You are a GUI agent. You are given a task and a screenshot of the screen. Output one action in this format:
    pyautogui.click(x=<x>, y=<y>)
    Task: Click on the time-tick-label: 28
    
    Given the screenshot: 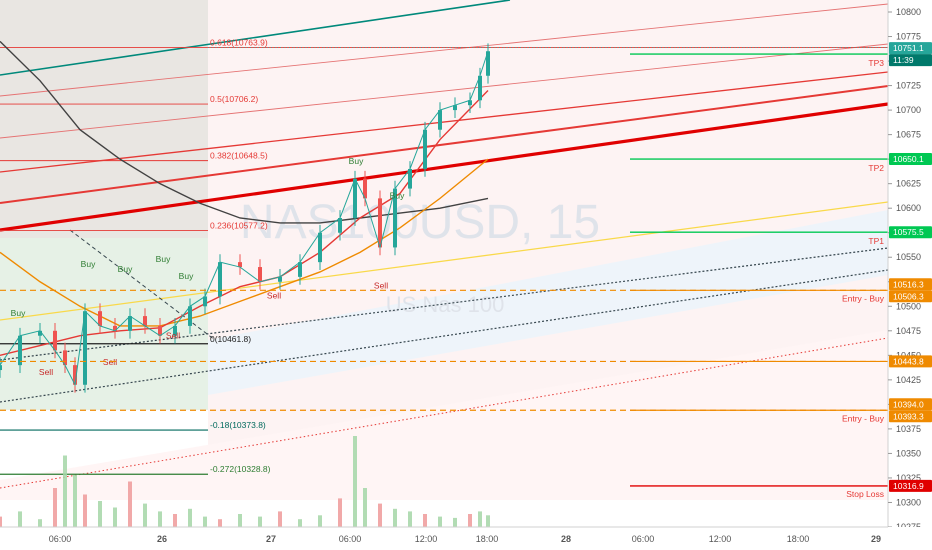 What is the action you would take?
    pyautogui.click(x=566, y=539)
    